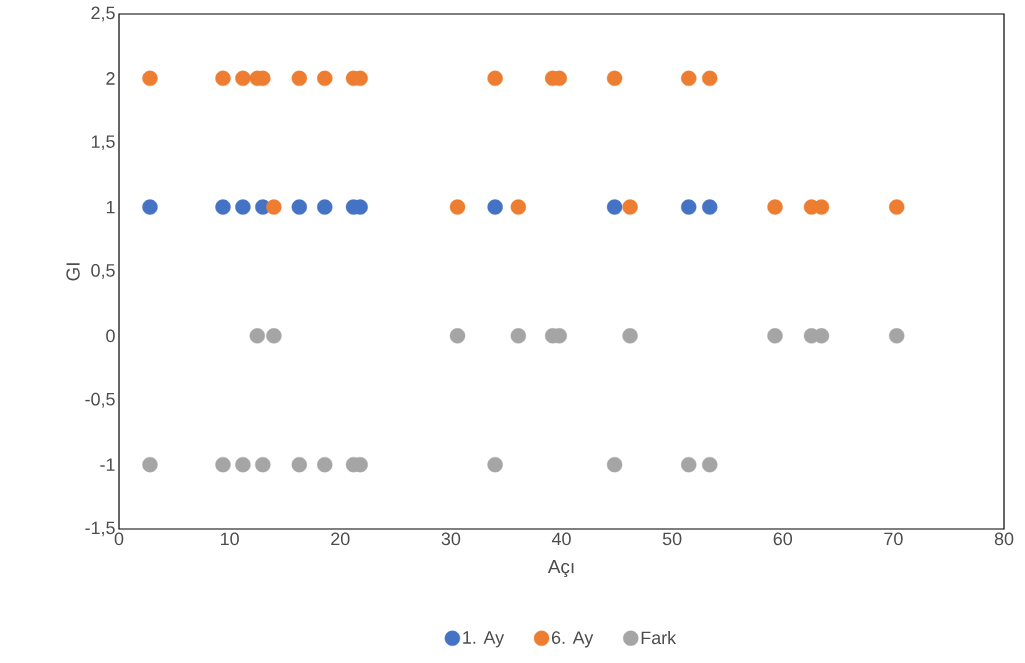 Image resolution: width=1025 pixels, height=663 pixels. What do you see at coordinates (672, 539) in the screenshot?
I see `x-tick-label: 50` at bounding box center [672, 539].